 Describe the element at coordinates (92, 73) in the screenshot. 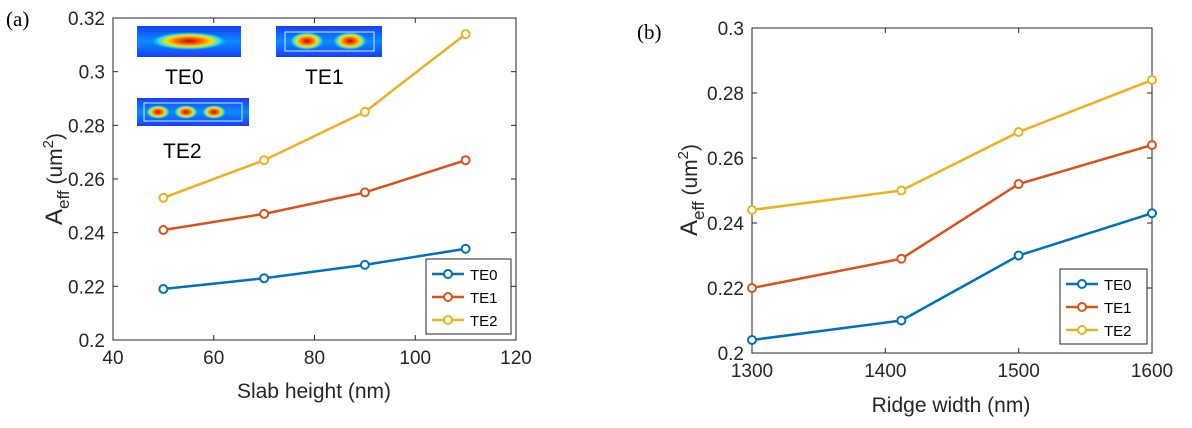

I see `y-tick-label-a: 0.3` at that location.